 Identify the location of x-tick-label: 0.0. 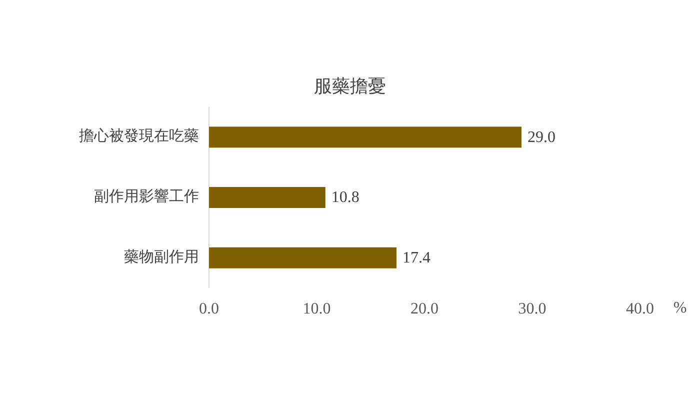
(209, 309).